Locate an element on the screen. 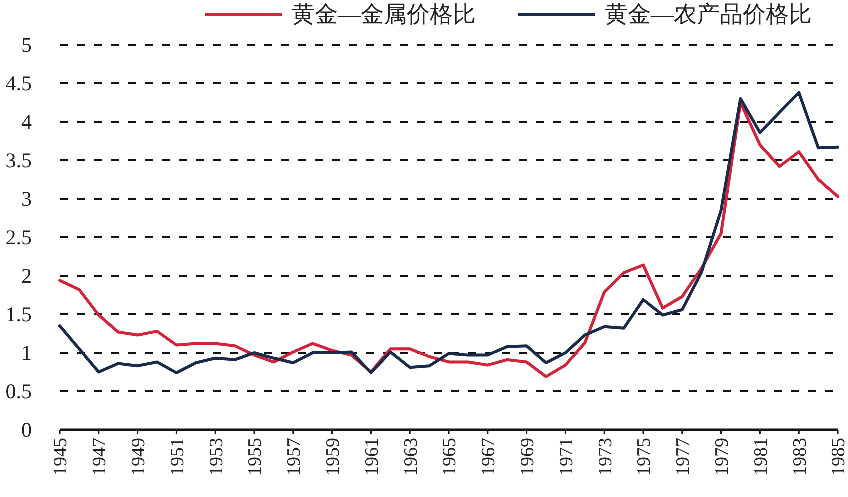 The height and width of the screenshot is (497, 848). x-tick-label: 1965 is located at coordinates (450, 457).